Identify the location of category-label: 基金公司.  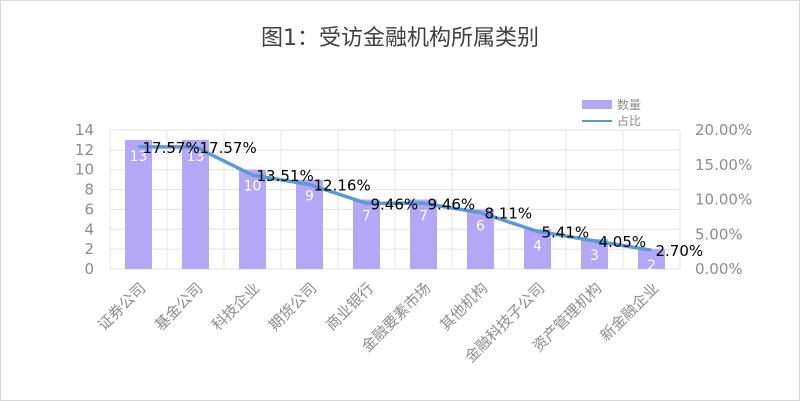
(178, 306).